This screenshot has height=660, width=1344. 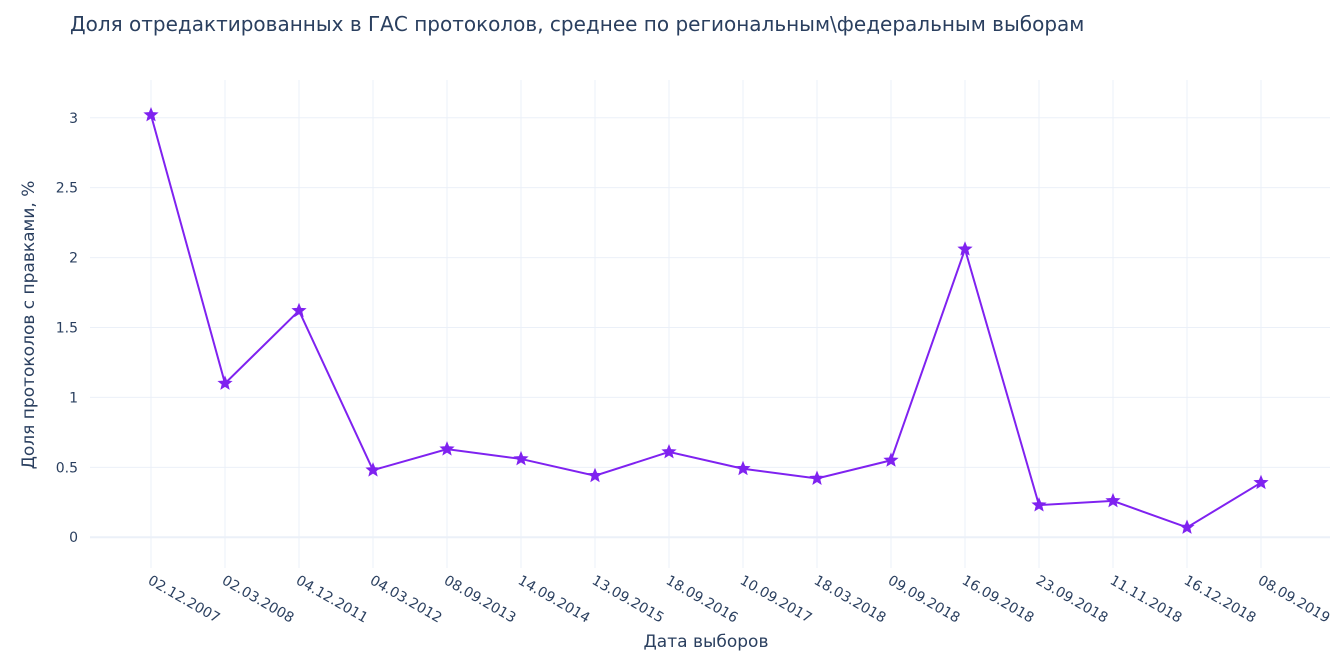 I want to click on x-tick-label: 04.03.2012, so click(x=405, y=600).